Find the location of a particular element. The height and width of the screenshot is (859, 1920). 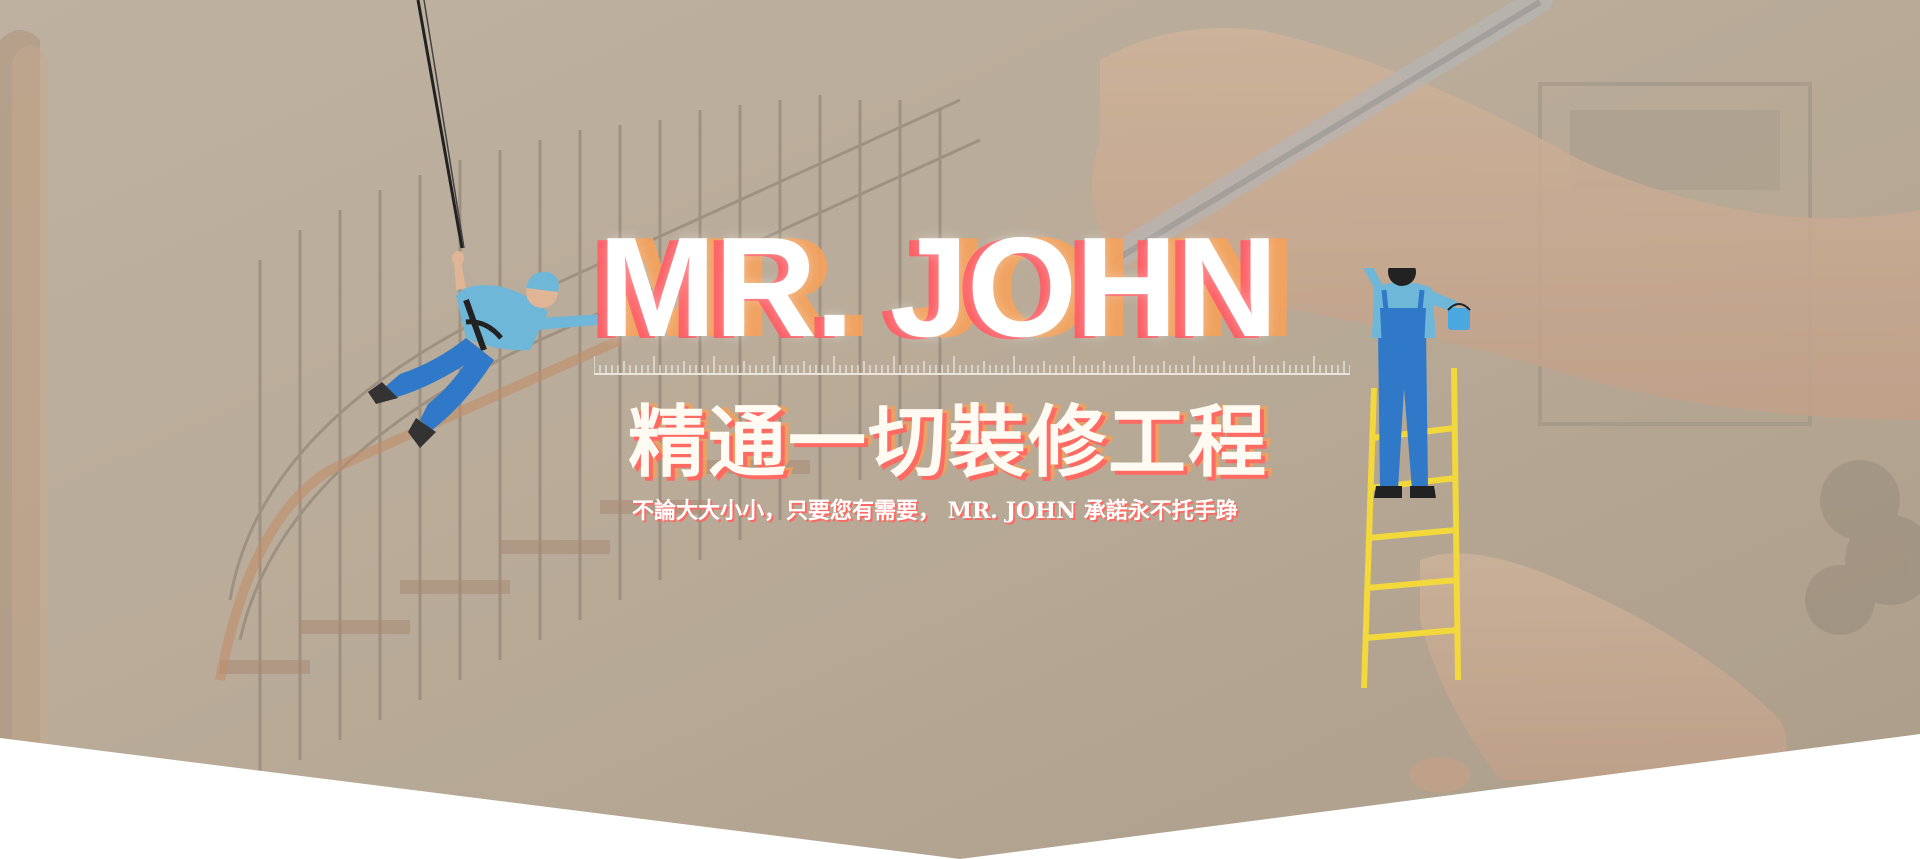

headline-text: 精通一切裝修工程 is located at coordinates (948, 442).